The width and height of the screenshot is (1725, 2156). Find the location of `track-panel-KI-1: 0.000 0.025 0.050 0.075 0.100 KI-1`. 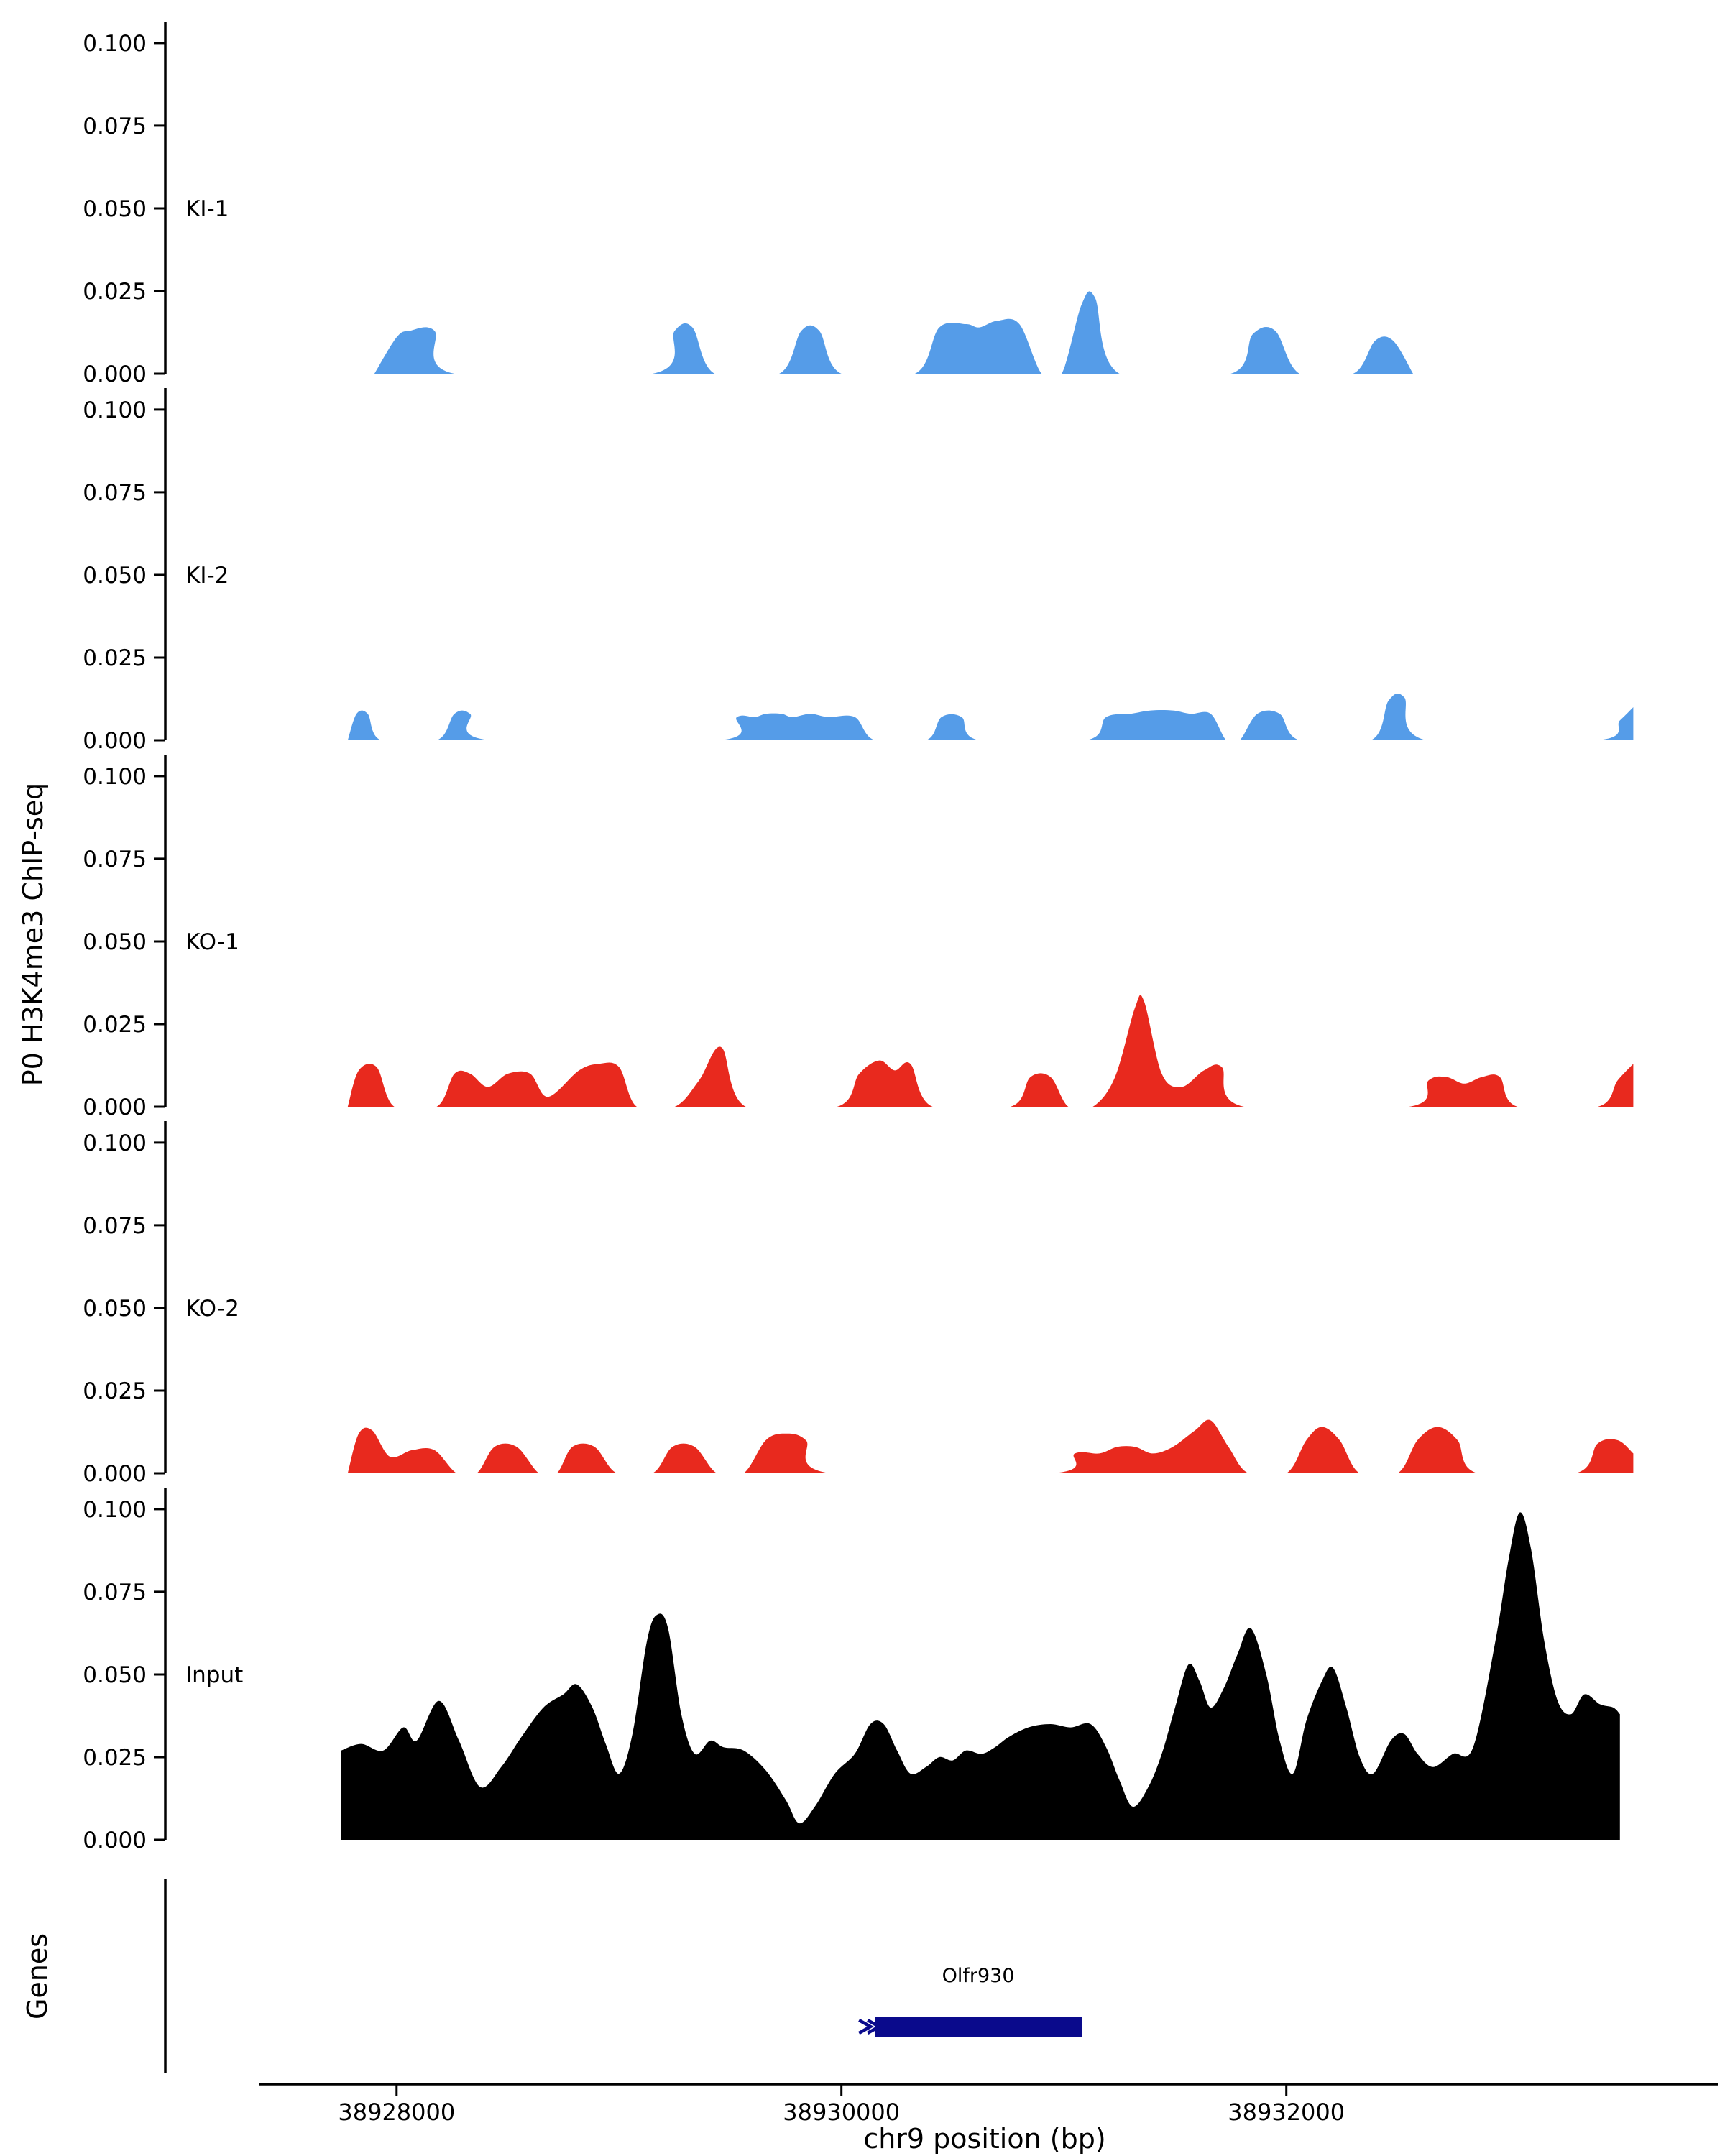

track-panel-KI-1: 0.000 0.025 0.050 0.075 0.100 KI-1 is located at coordinates (748, 204).